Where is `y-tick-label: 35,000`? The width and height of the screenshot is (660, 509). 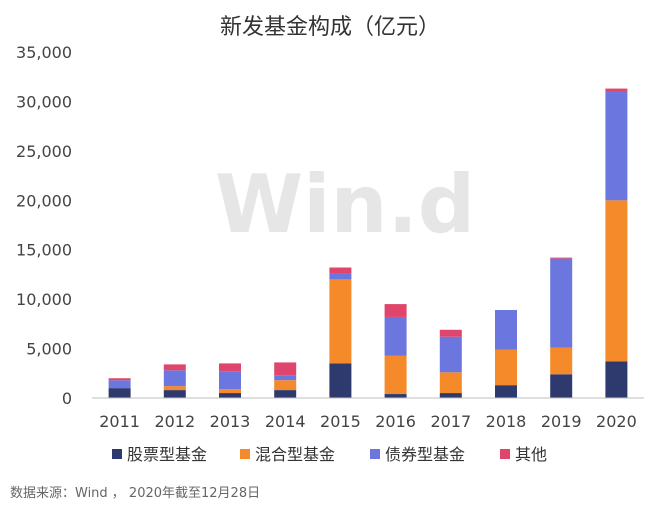
y-tick-label: 35,000 is located at coordinates (44, 52).